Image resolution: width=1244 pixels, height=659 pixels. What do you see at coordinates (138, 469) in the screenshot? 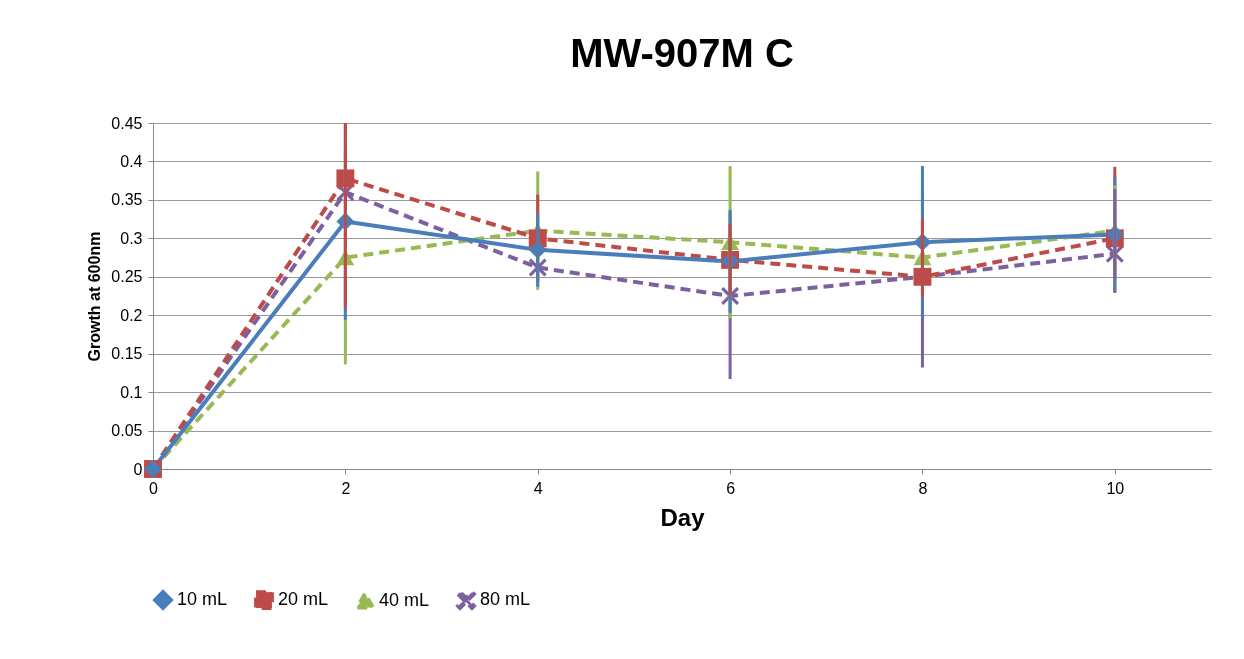
I see `y-tick-label: 0` at bounding box center [138, 469].